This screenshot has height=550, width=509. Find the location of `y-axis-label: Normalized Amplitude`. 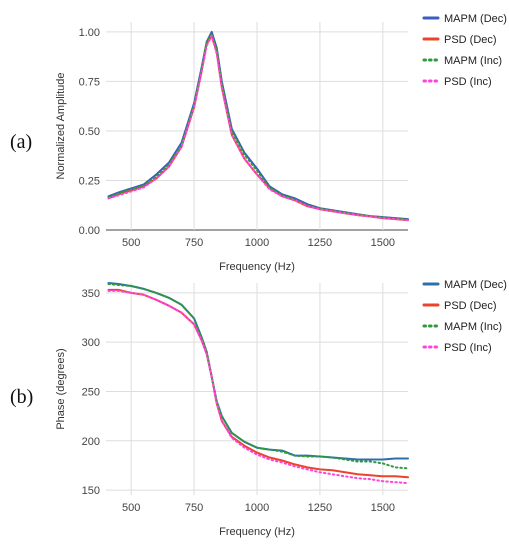

y-axis-label: Normalized Amplitude is located at coordinates (61, 126).